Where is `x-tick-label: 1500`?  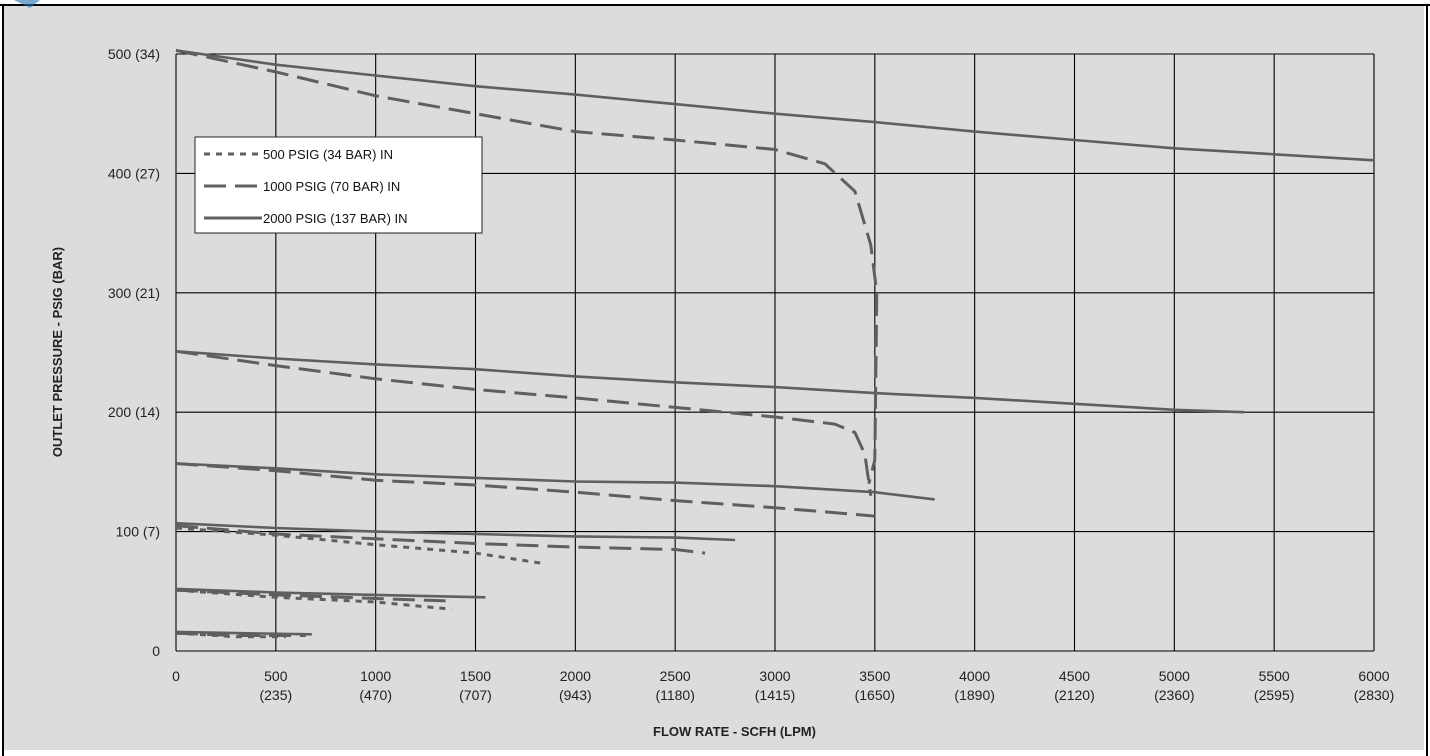 x-tick-label: 1500 is located at coordinates (475, 676).